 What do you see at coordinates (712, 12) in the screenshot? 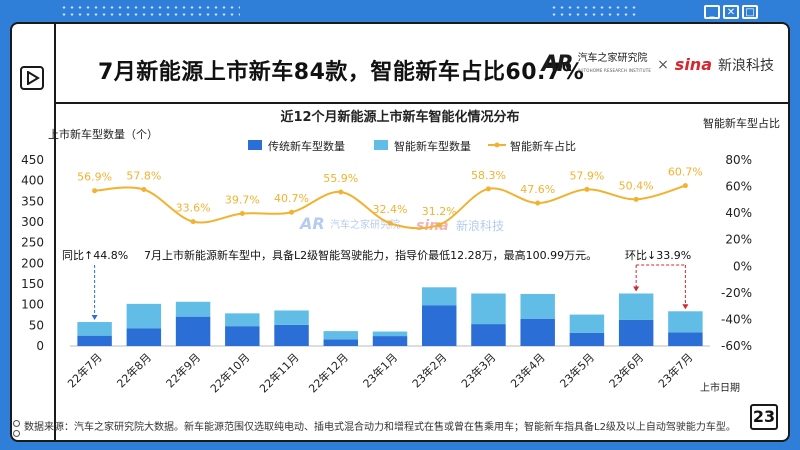
I see `minimize-icon: _` at bounding box center [712, 12].